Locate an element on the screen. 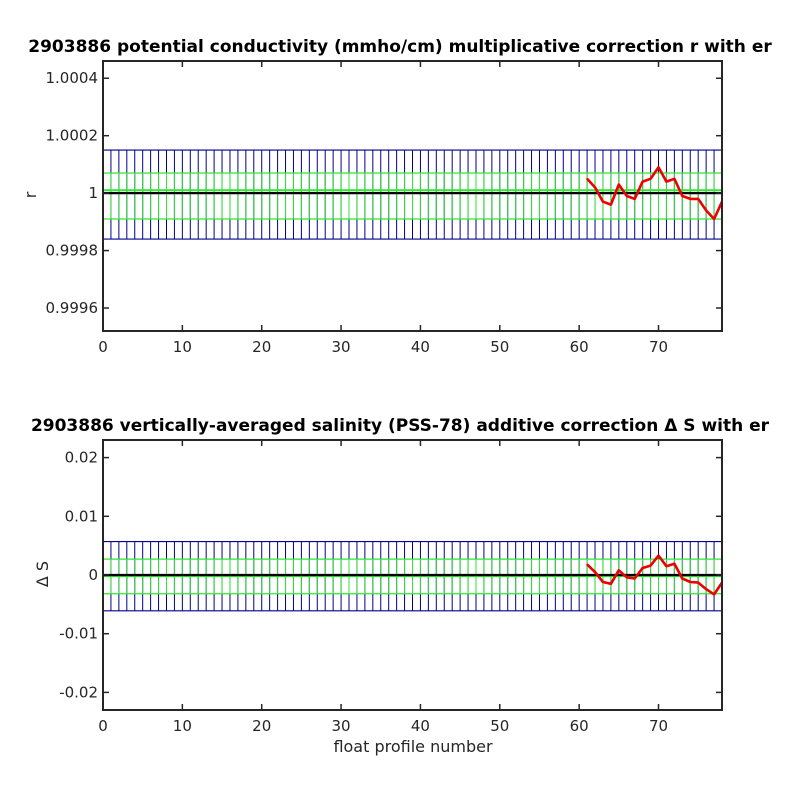 The image size is (800, 800). y-tick-label: 0 is located at coordinates (93, 575).